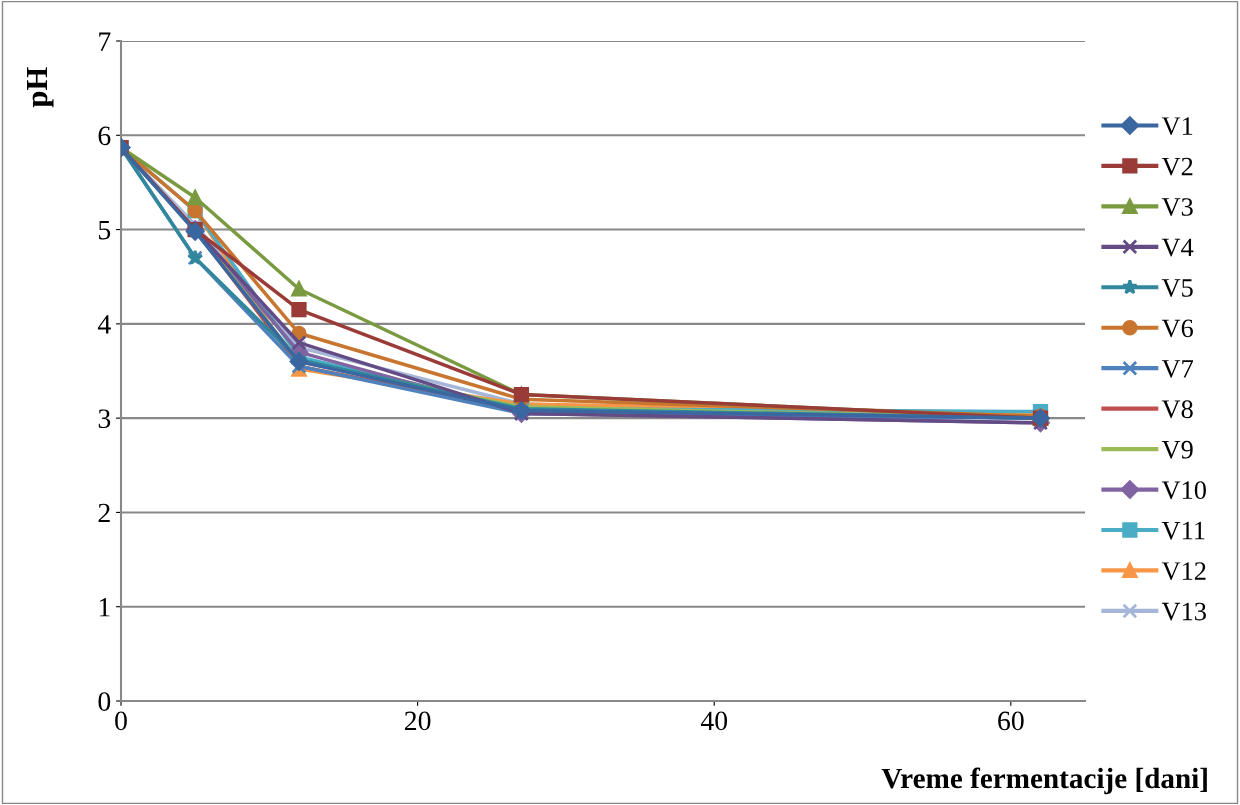  I want to click on legend-label: V8, so click(1177, 409).